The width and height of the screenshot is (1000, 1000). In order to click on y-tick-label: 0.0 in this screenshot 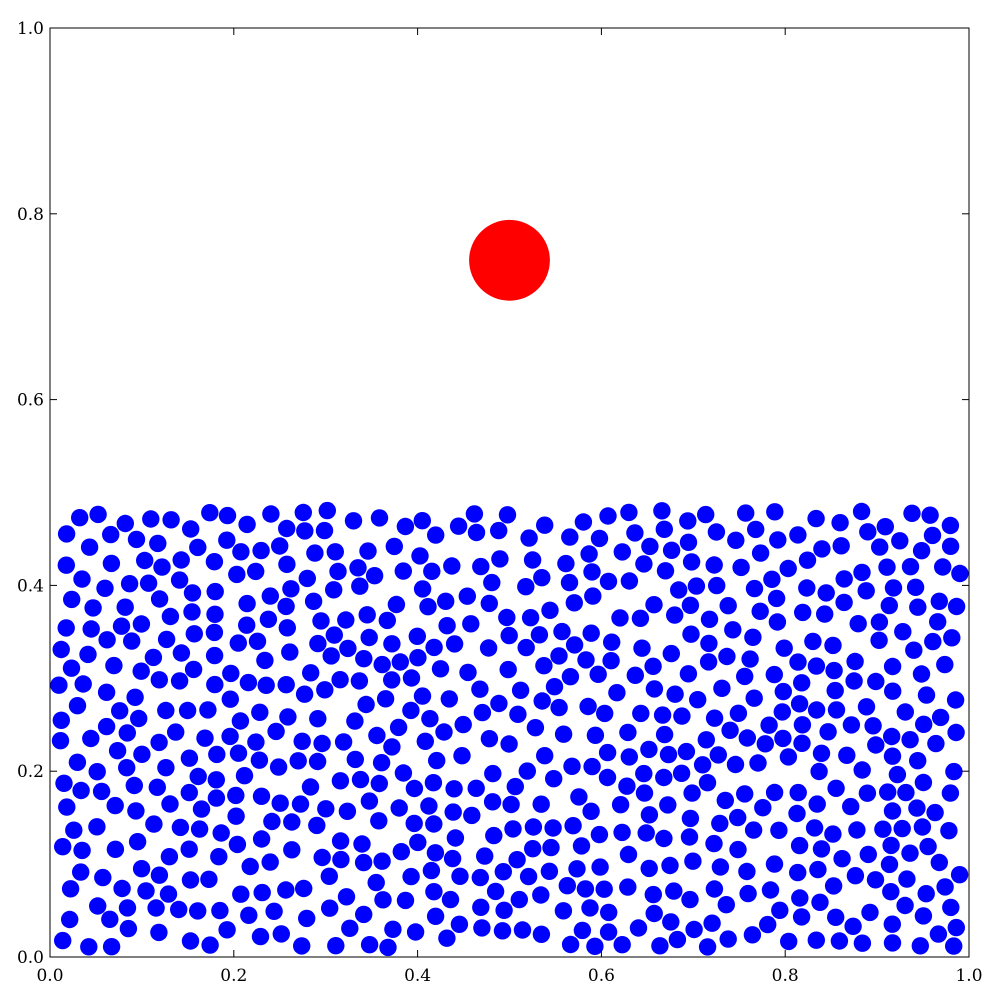, I will do `click(30, 958)`.